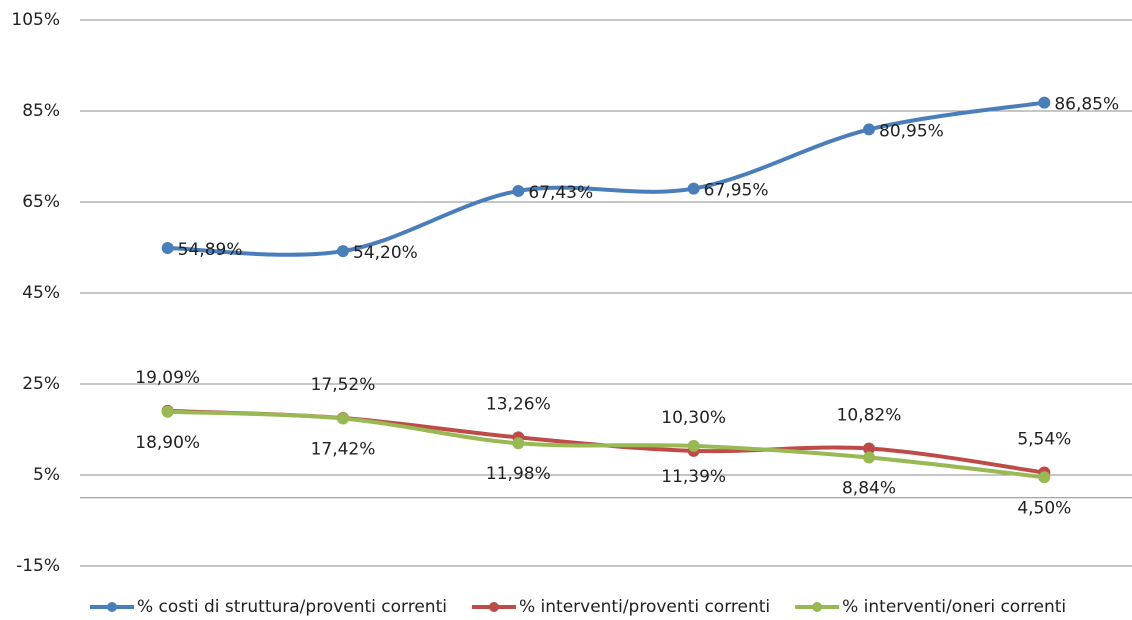 The image size is (1132, 620). Describe the element at coordinates (560, 193) in the screenshot. I see `data-label: 67,43%` at that location.